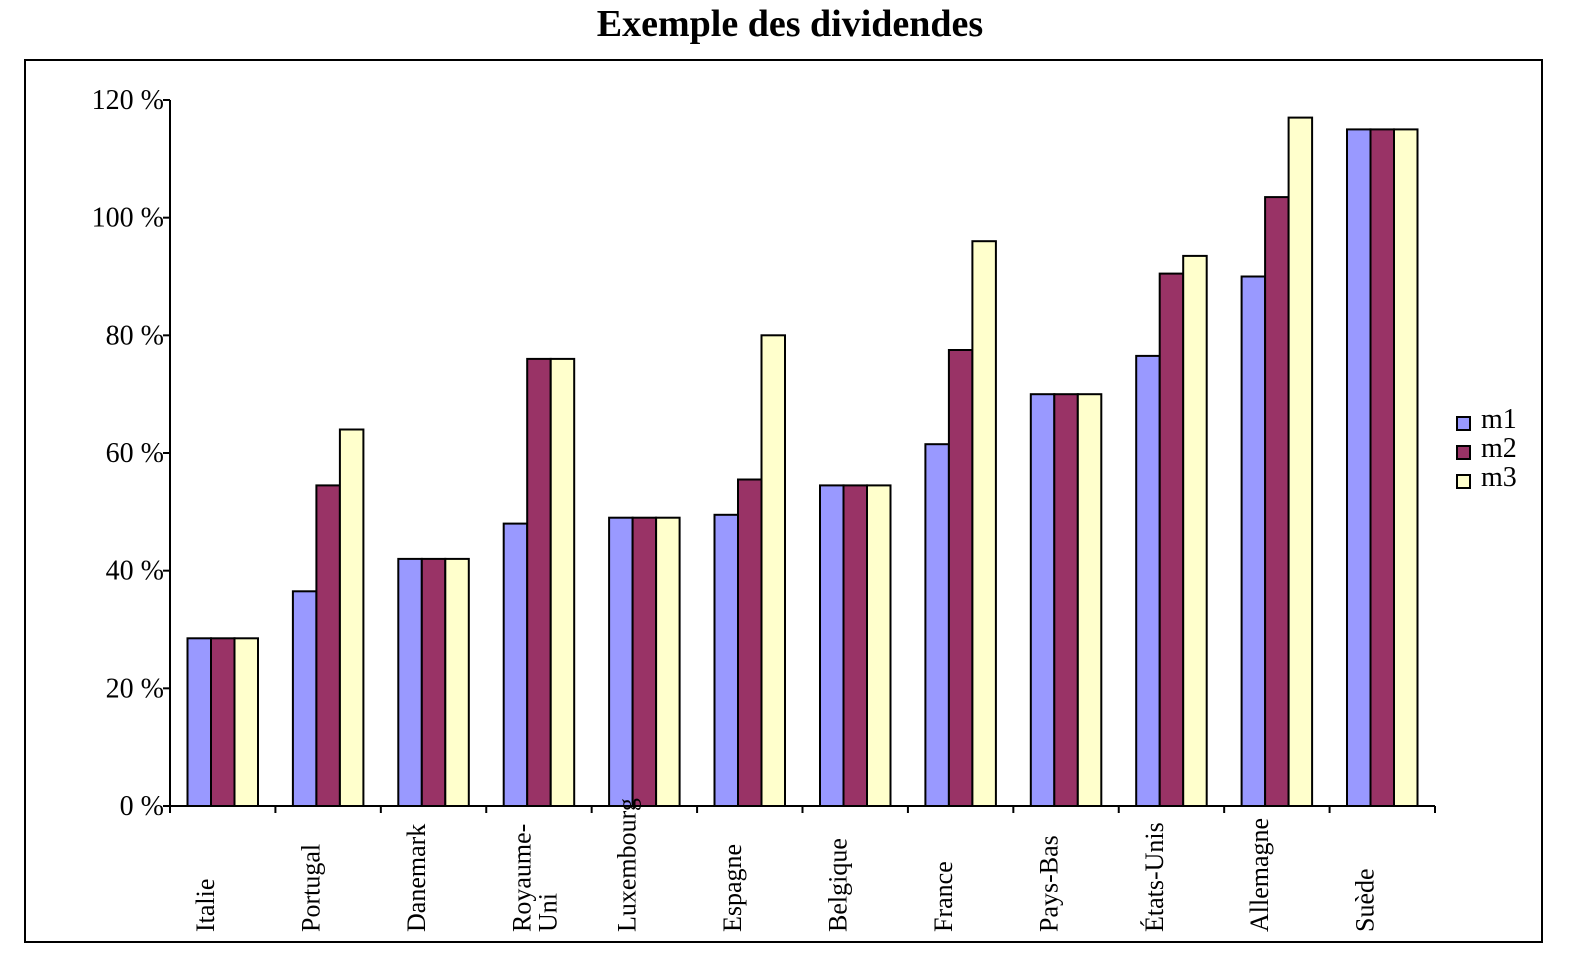 The height and width of the screenshot is (978, 1580). Describe the element at coordinates (1042, 600) in the screenshot. I see `bar-m1-pays-bas` at that location.